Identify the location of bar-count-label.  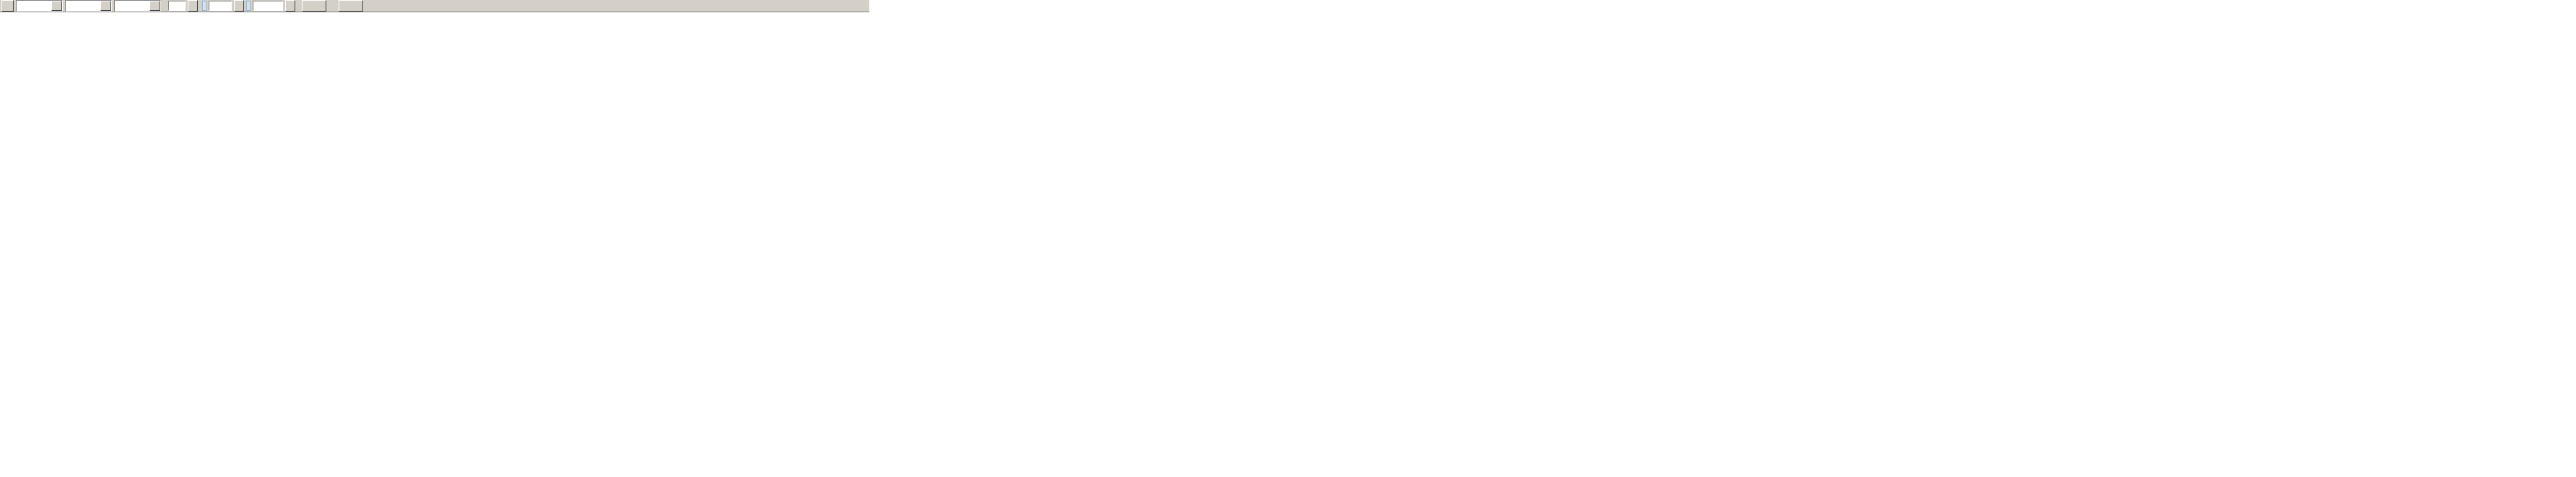
(248, 6).